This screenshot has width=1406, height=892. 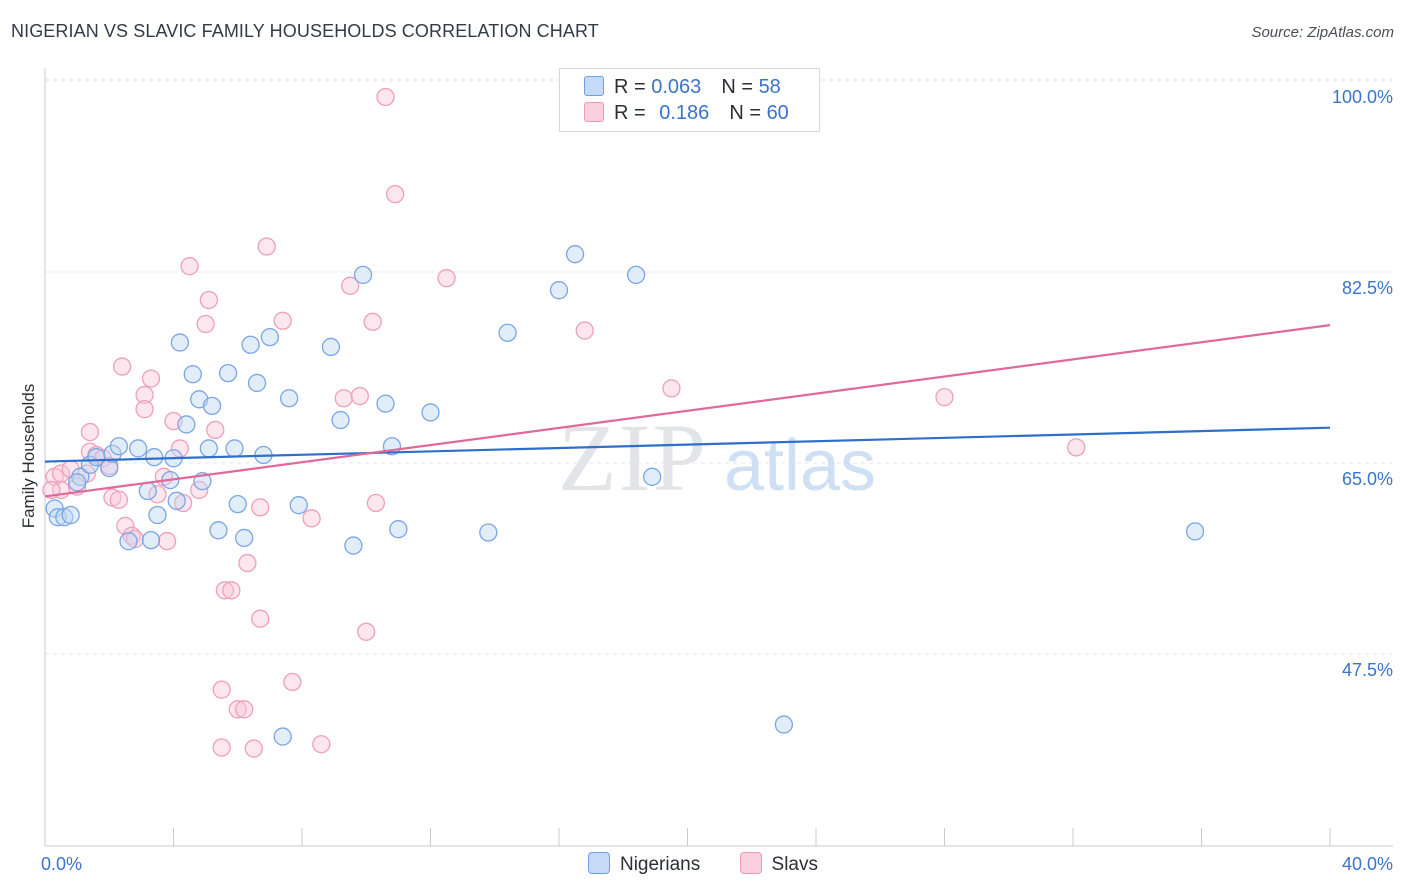 I want to click on y-axis-label: Family Households, so click(x=28, y=456).